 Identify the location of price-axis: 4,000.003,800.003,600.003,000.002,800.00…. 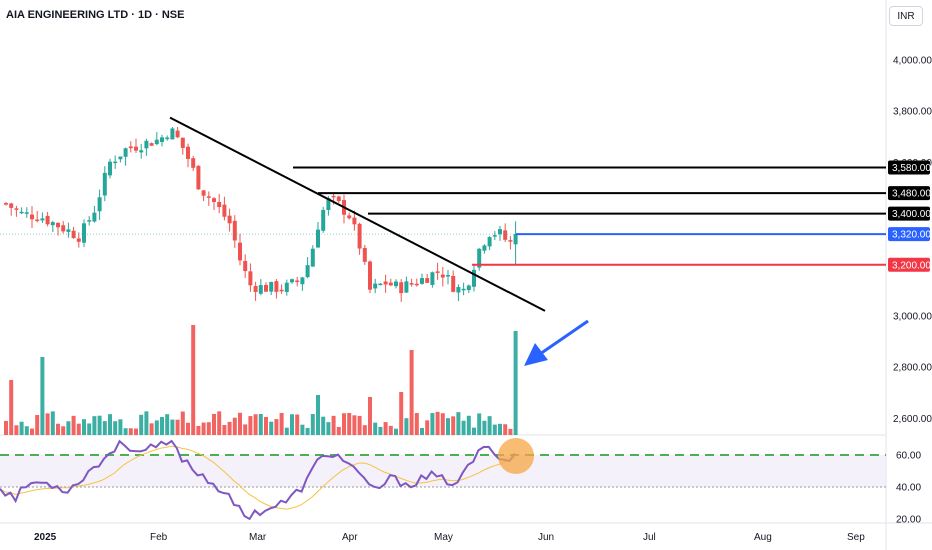
(910, 291).